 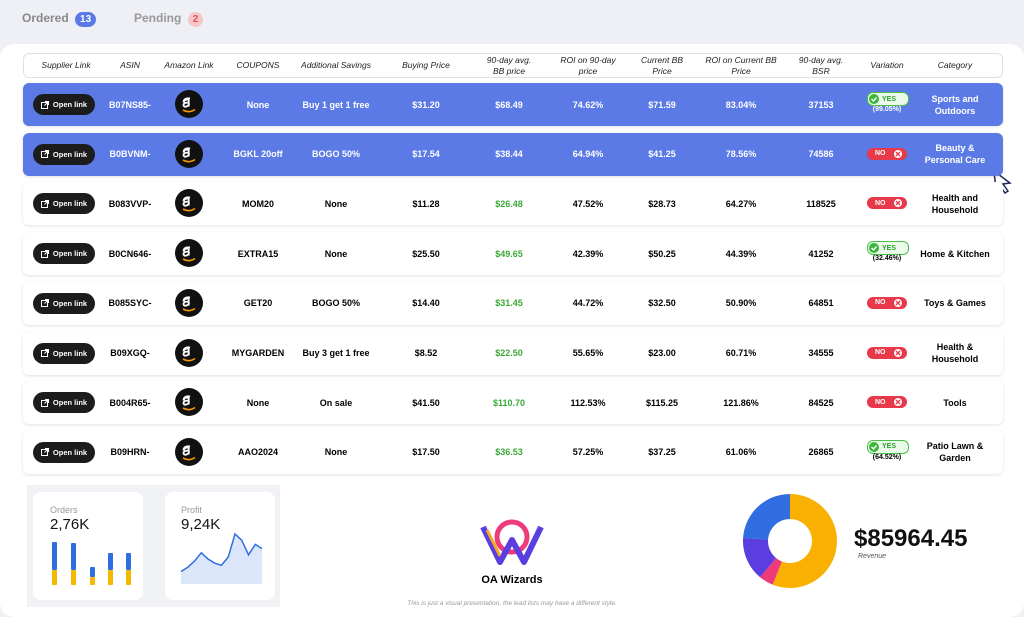 I want to click on coupon-cell: GET20, so click(x=258, y=303).